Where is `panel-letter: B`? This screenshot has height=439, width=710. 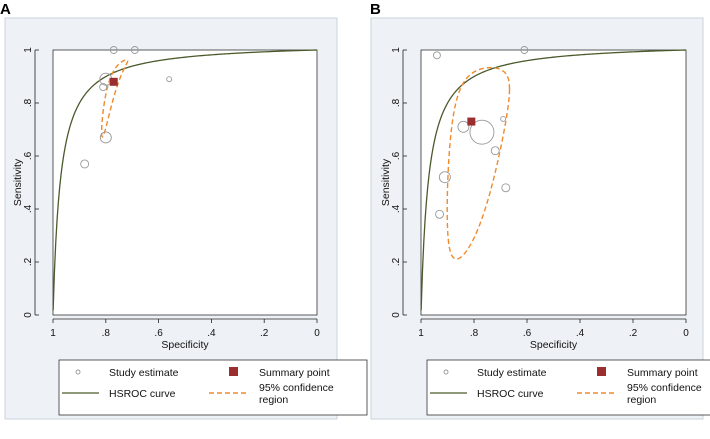 panel-letter: B is located at coordinates (375, 9).